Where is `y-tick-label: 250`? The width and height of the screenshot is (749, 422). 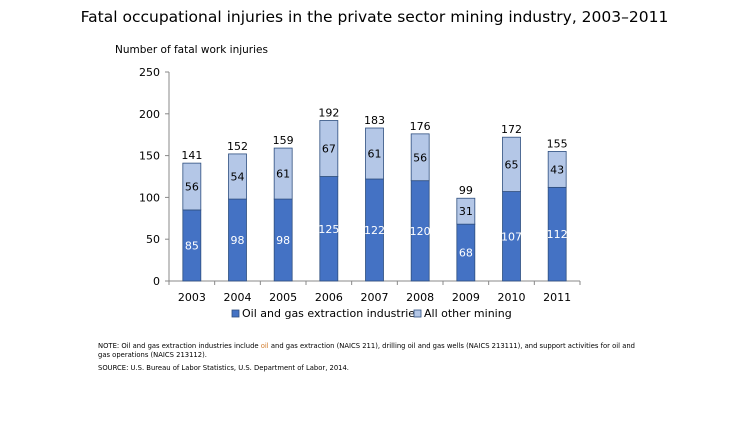 y-tick-label: 250 is located at coordinates (149, 72).